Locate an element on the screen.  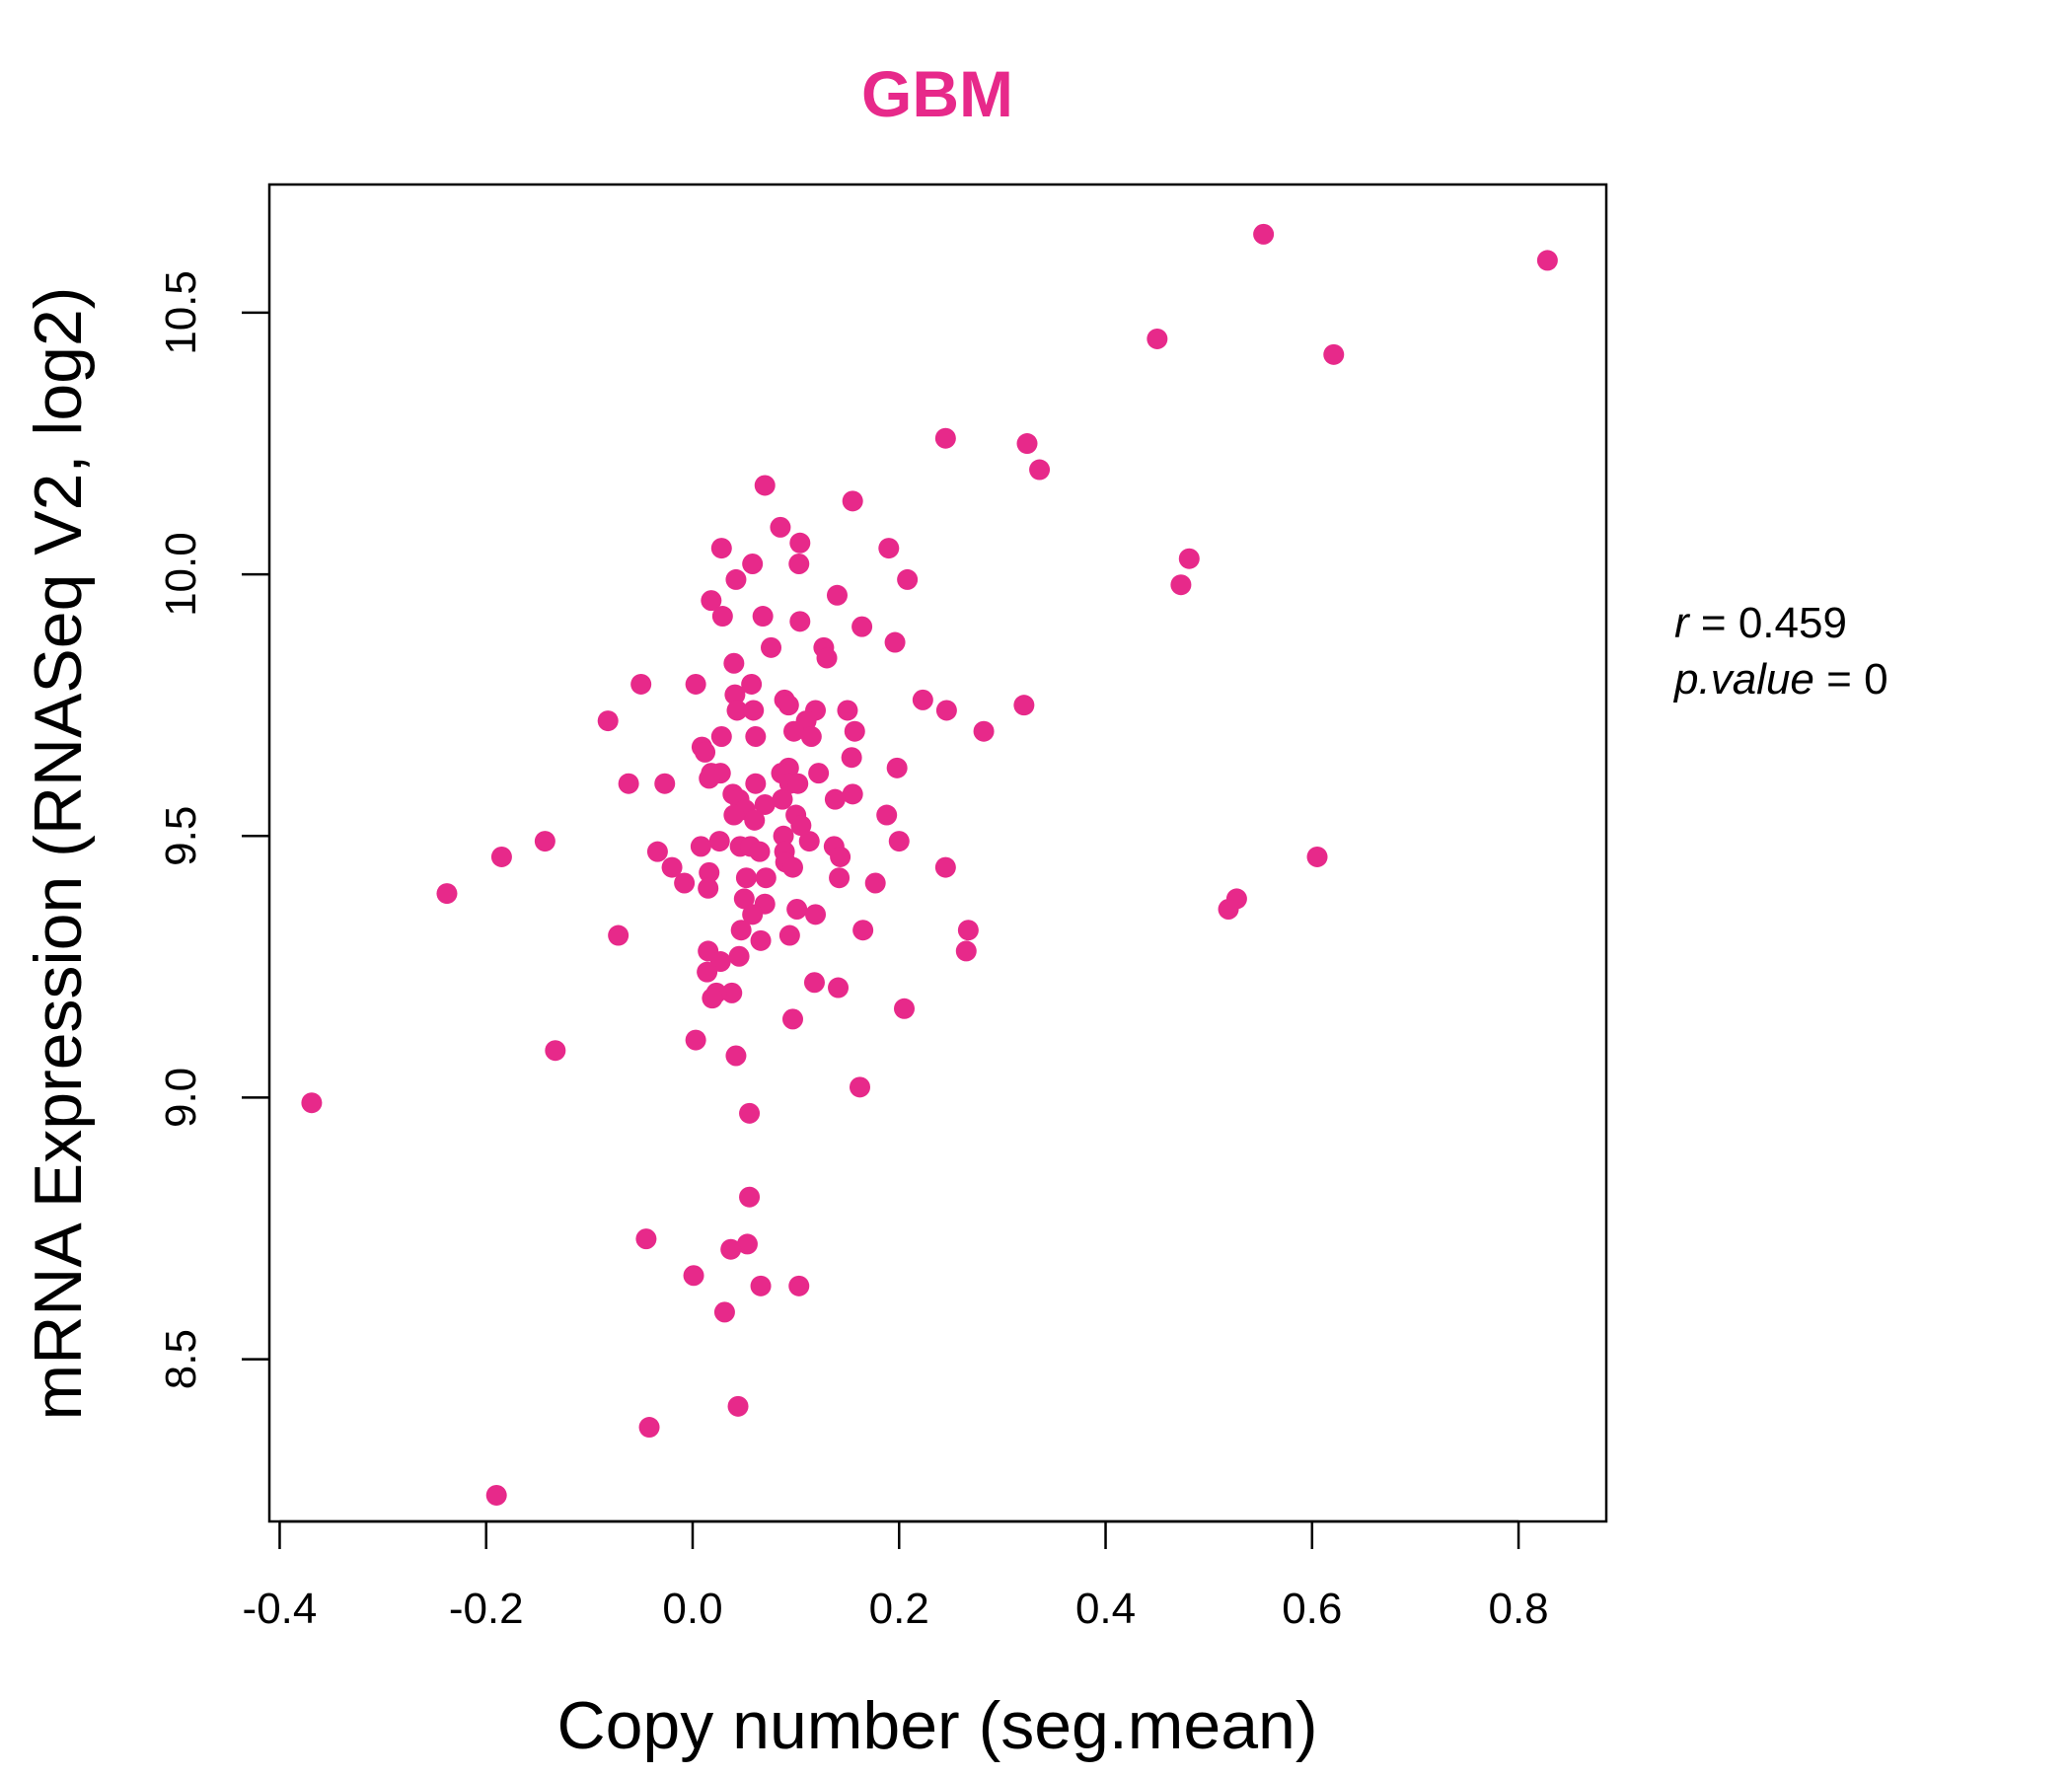
p-equals: = is located at coordinates (1839, 679).